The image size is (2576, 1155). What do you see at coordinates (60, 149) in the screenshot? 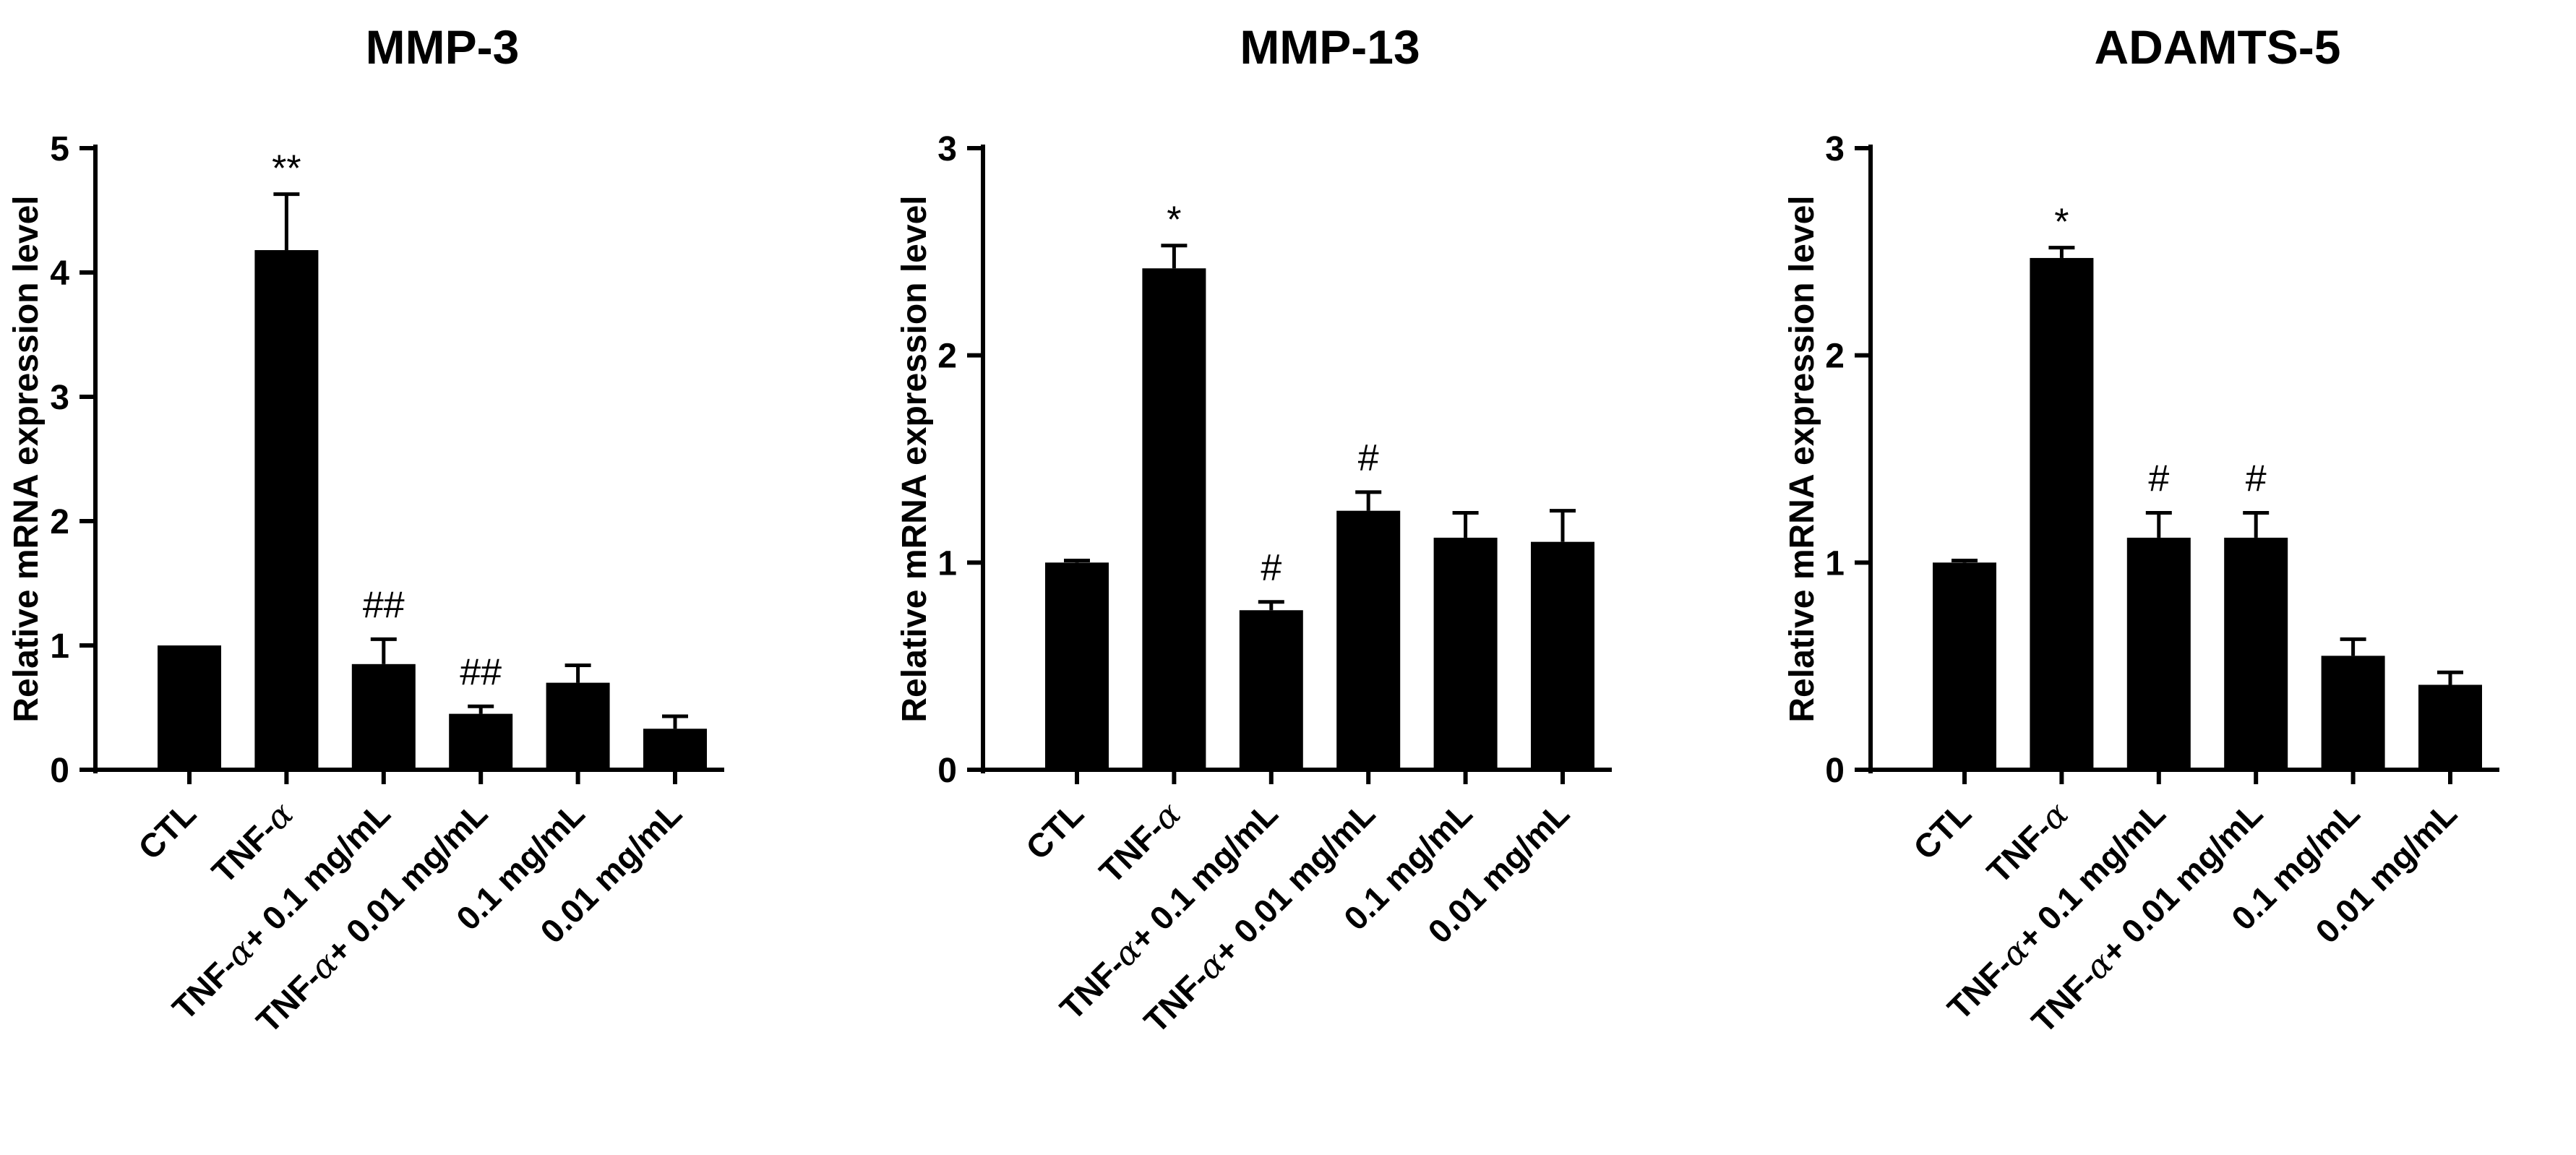
I see `y-tick-label: 5` at bounding box center [60, 149].